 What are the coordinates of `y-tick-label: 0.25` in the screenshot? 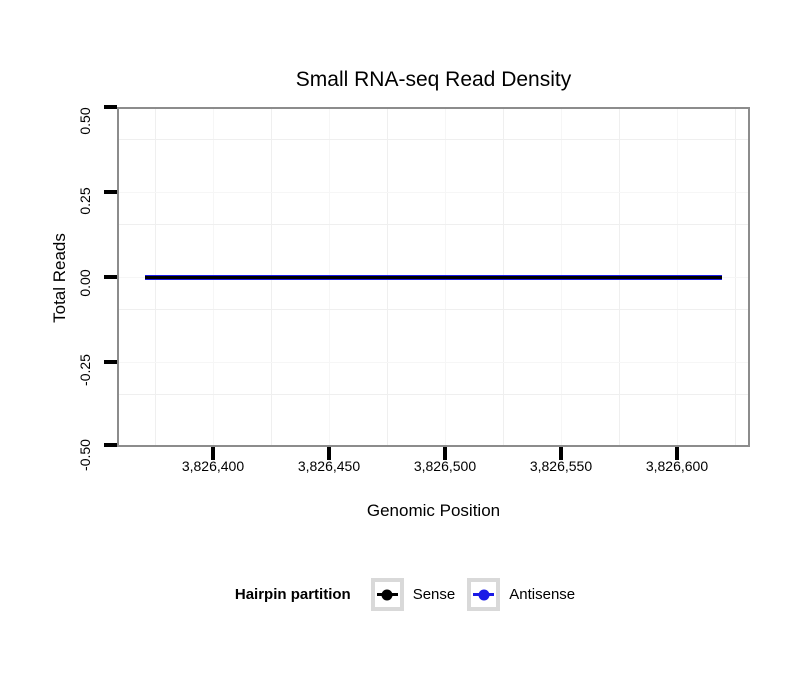 It's located at (85, 201).